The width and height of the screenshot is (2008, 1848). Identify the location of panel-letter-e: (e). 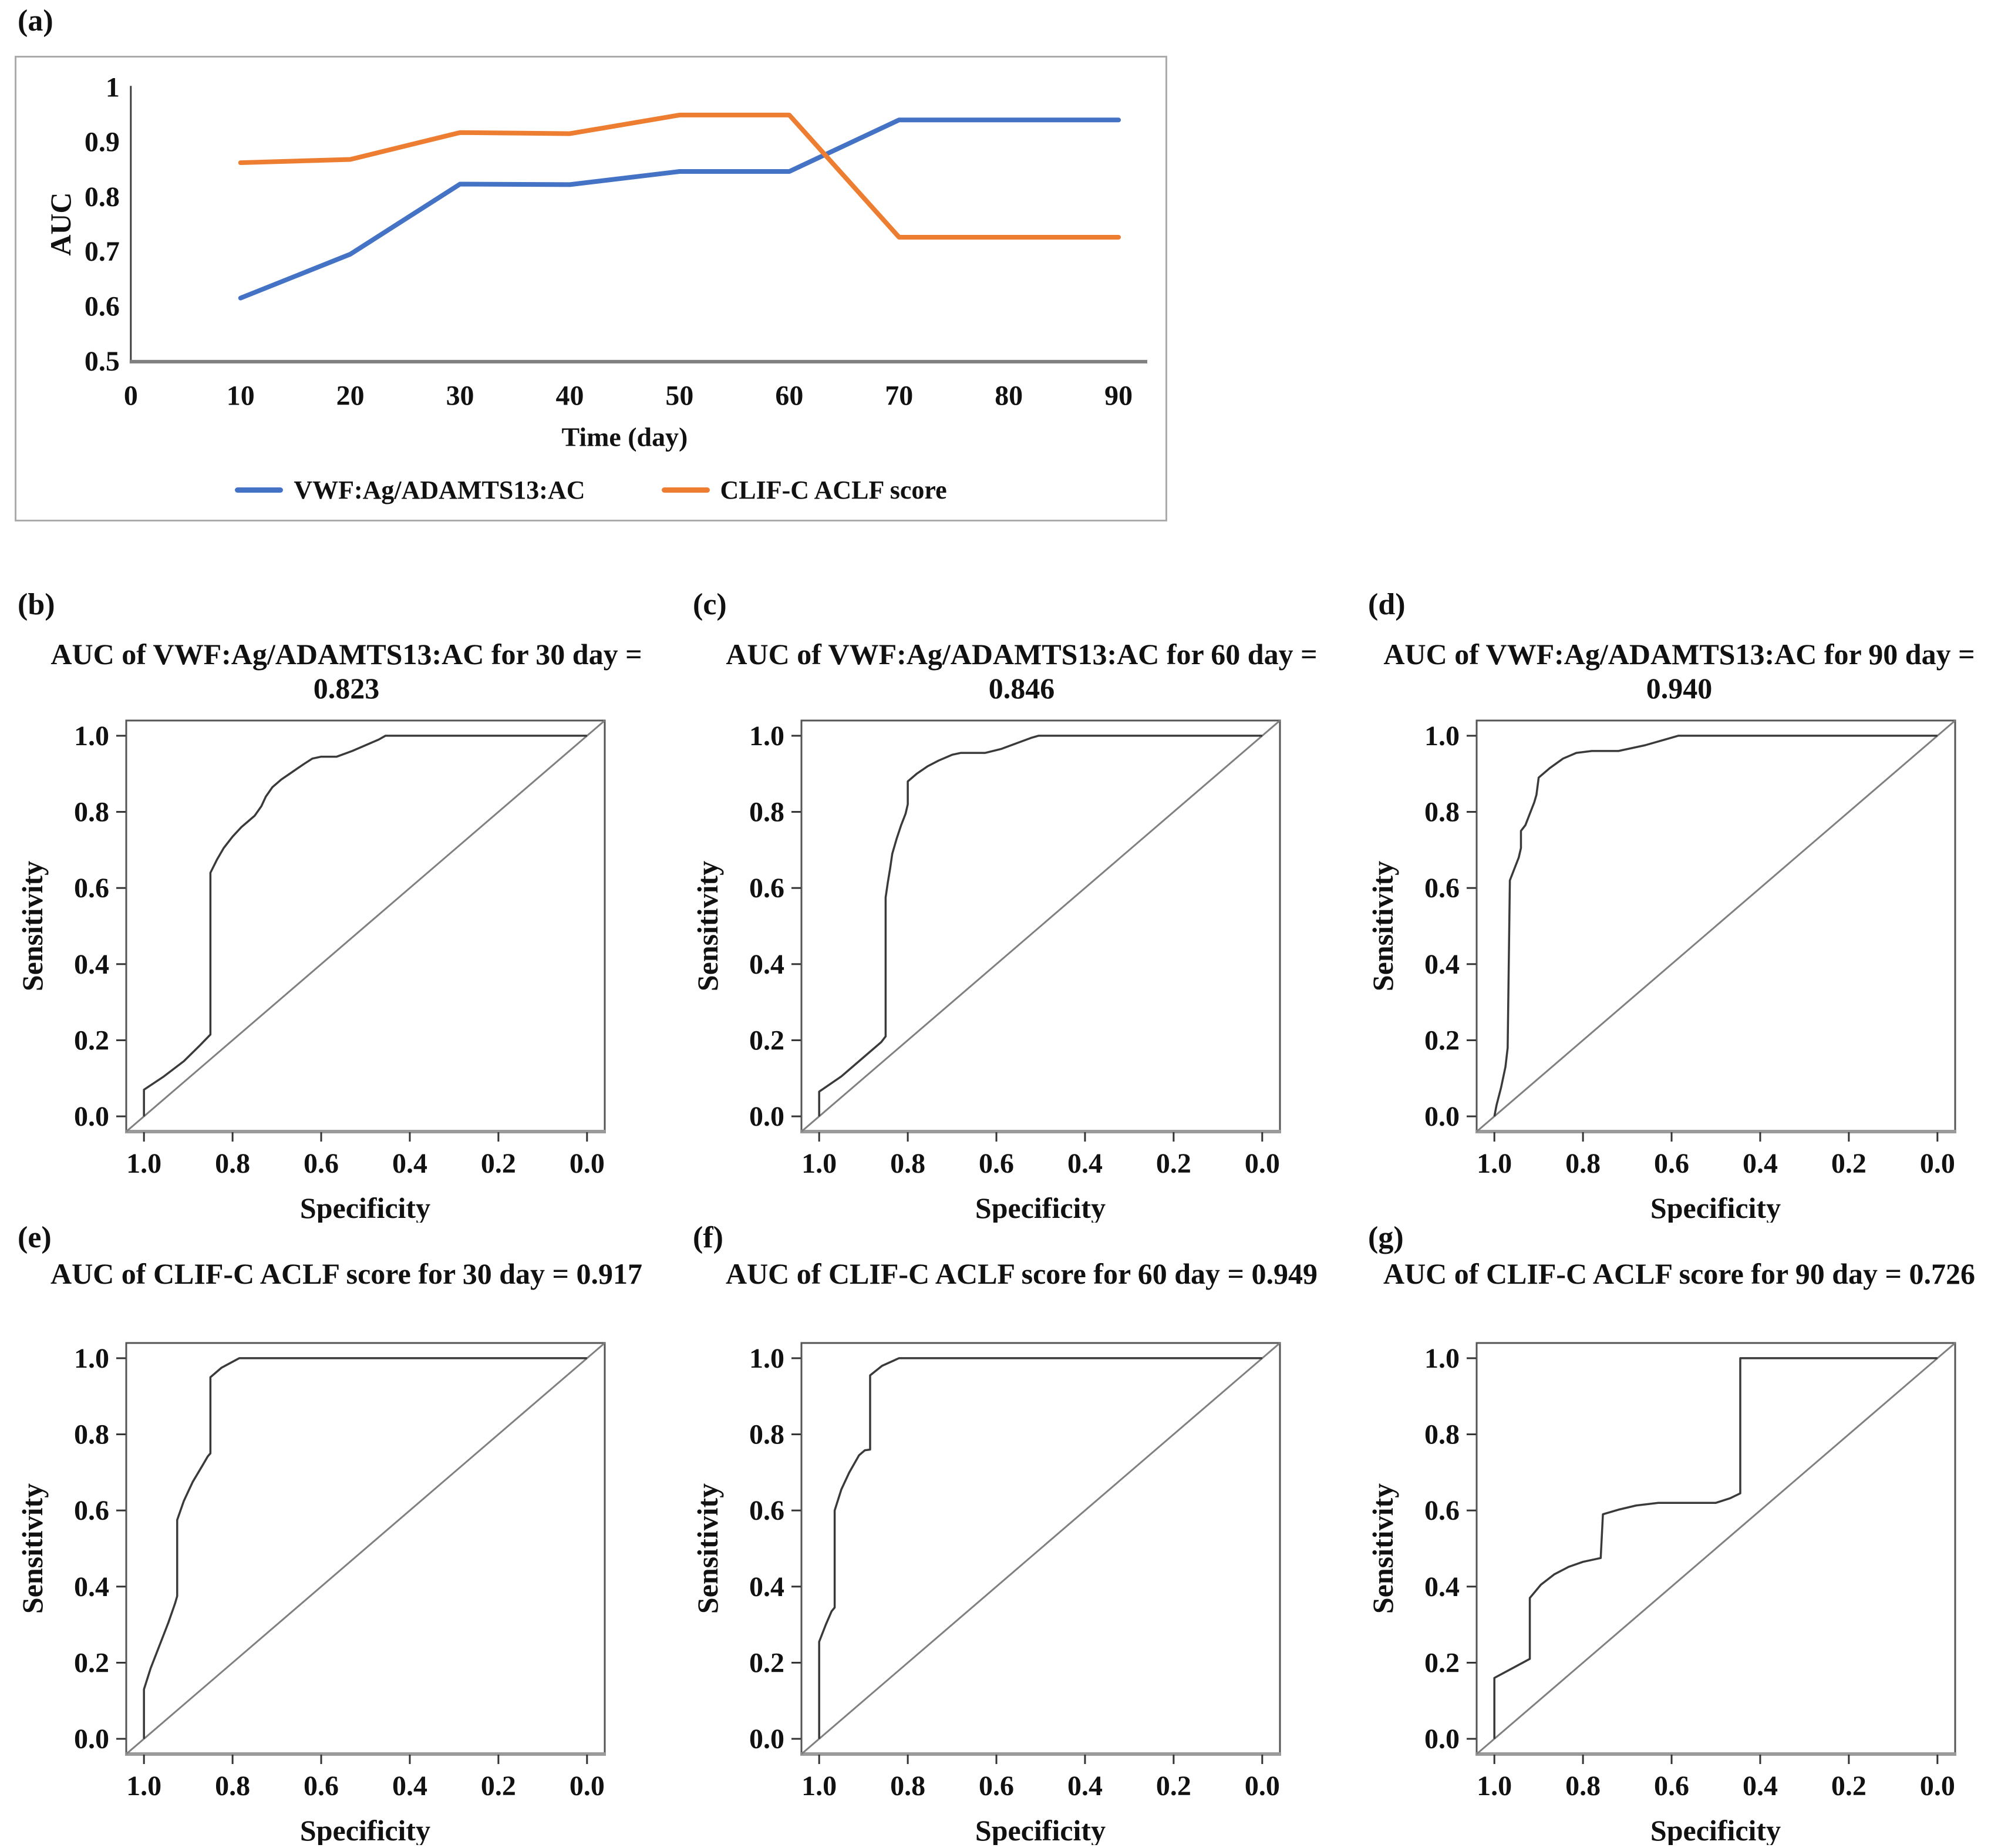
(35, 1237).